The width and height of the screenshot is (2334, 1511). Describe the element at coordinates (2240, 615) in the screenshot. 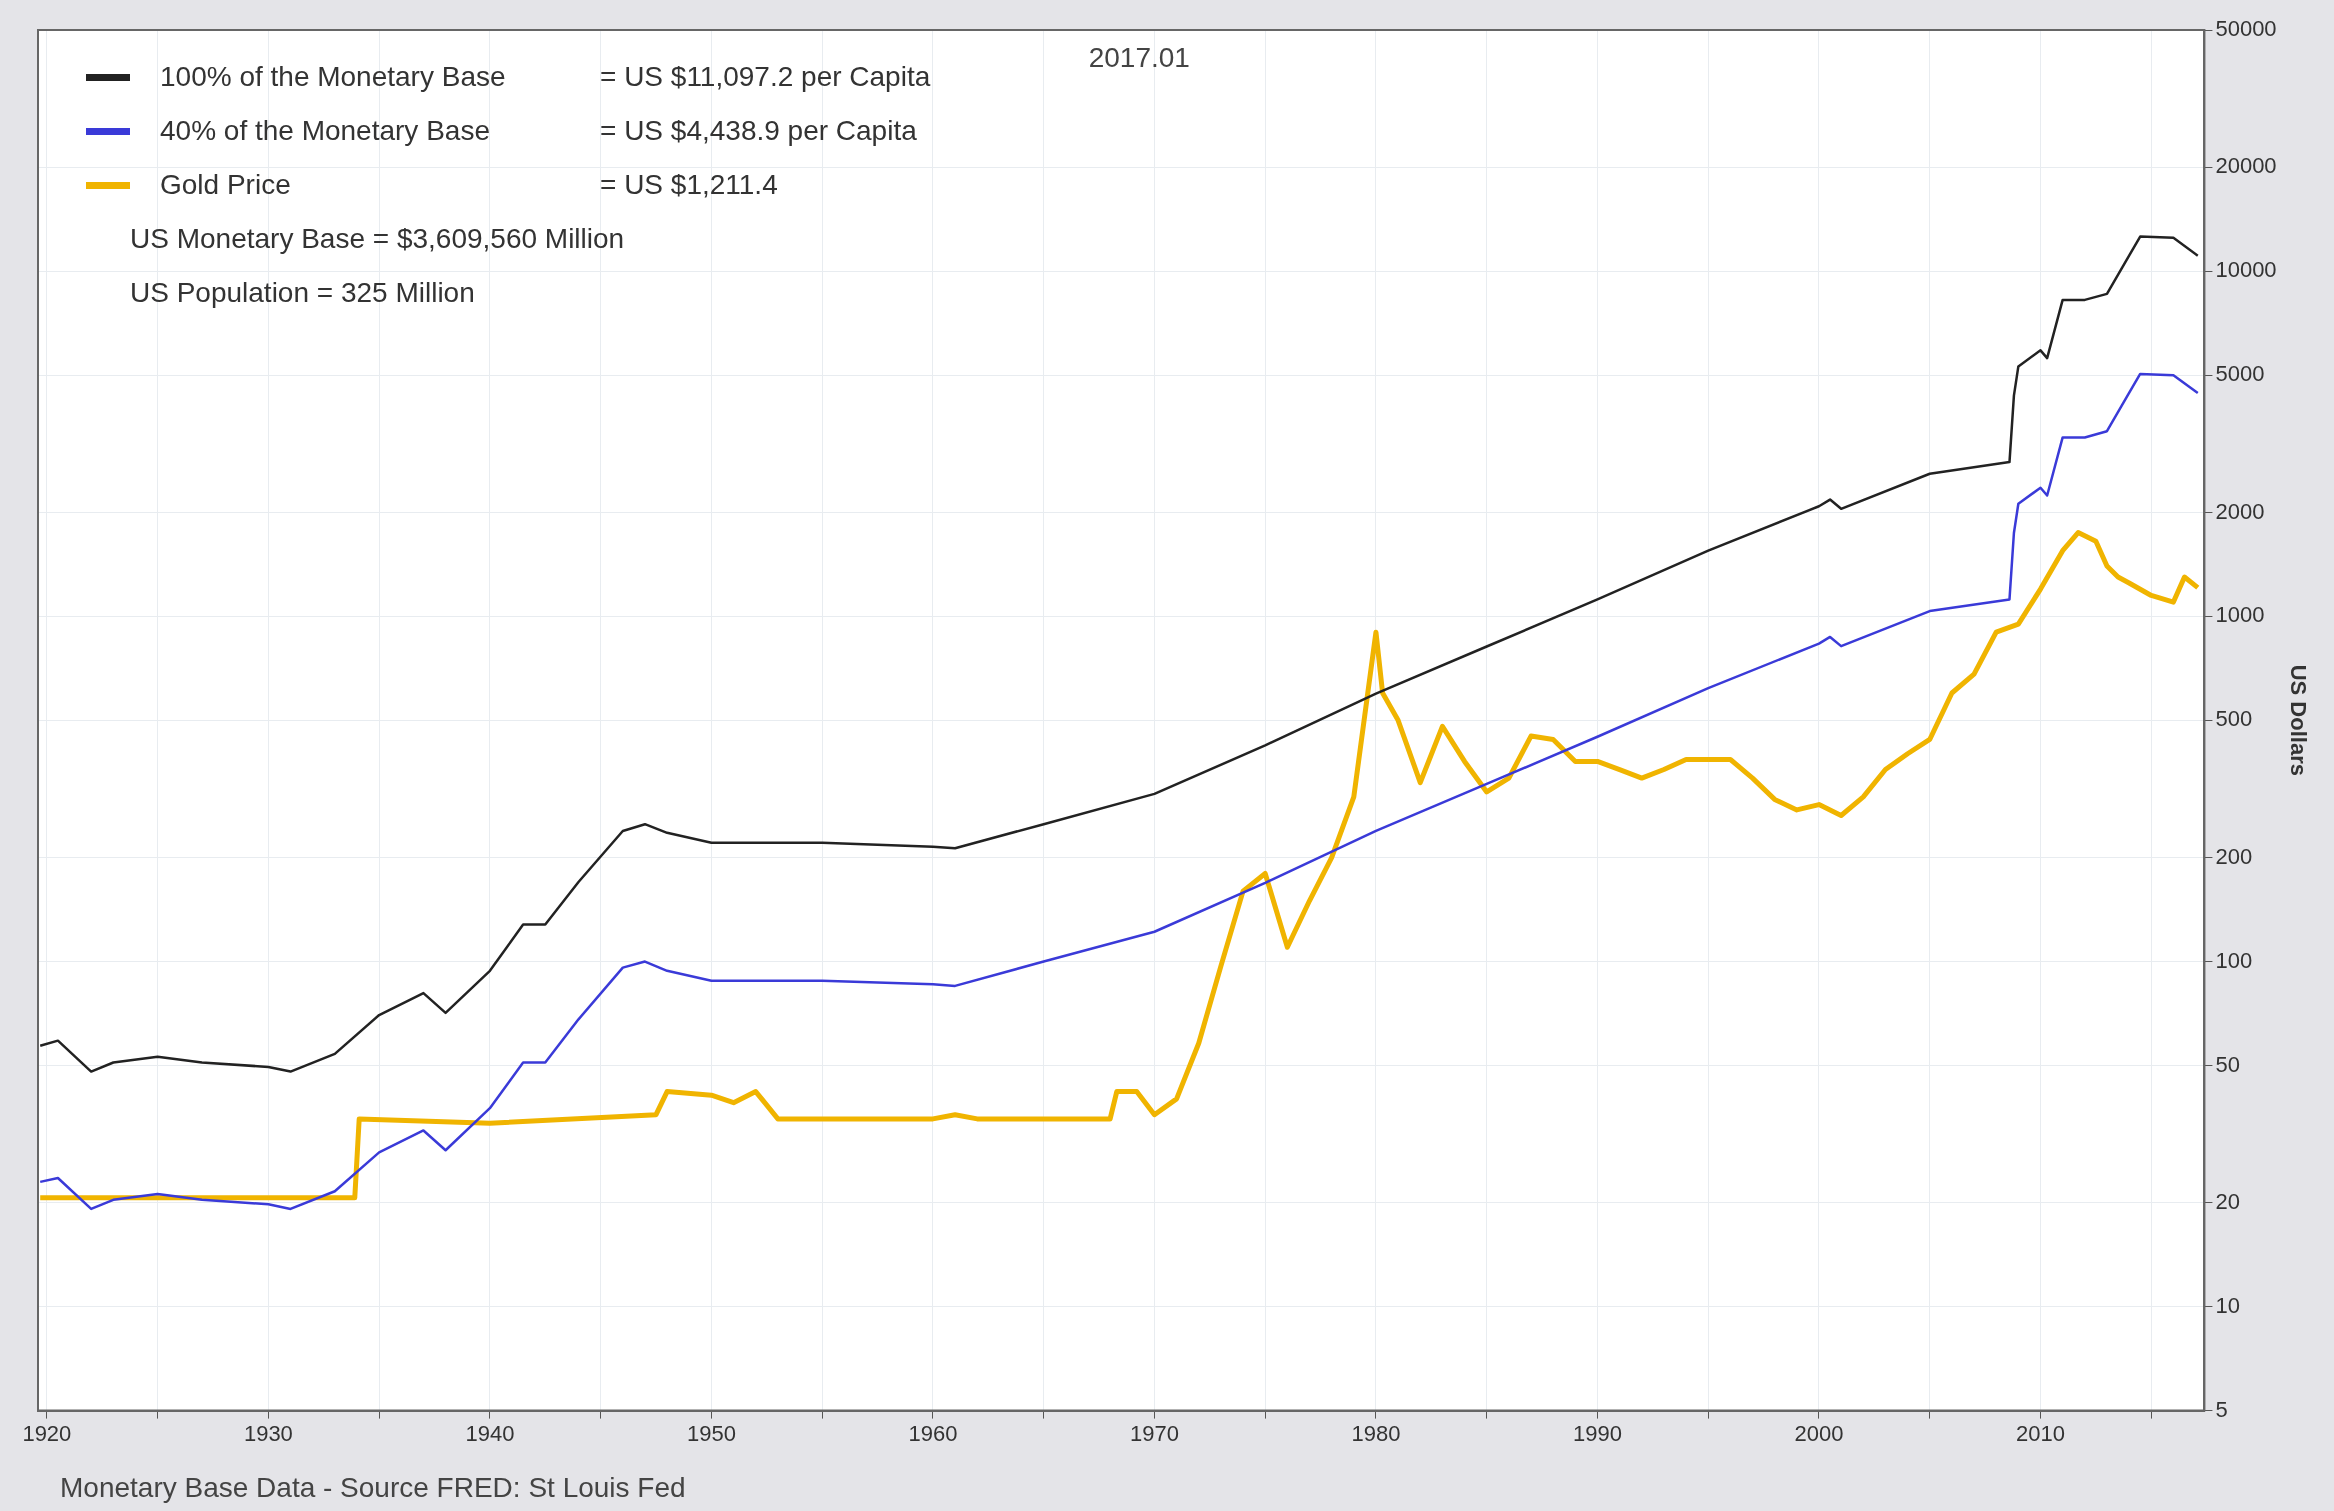

I see `y-tick-label: 1000` at that location.